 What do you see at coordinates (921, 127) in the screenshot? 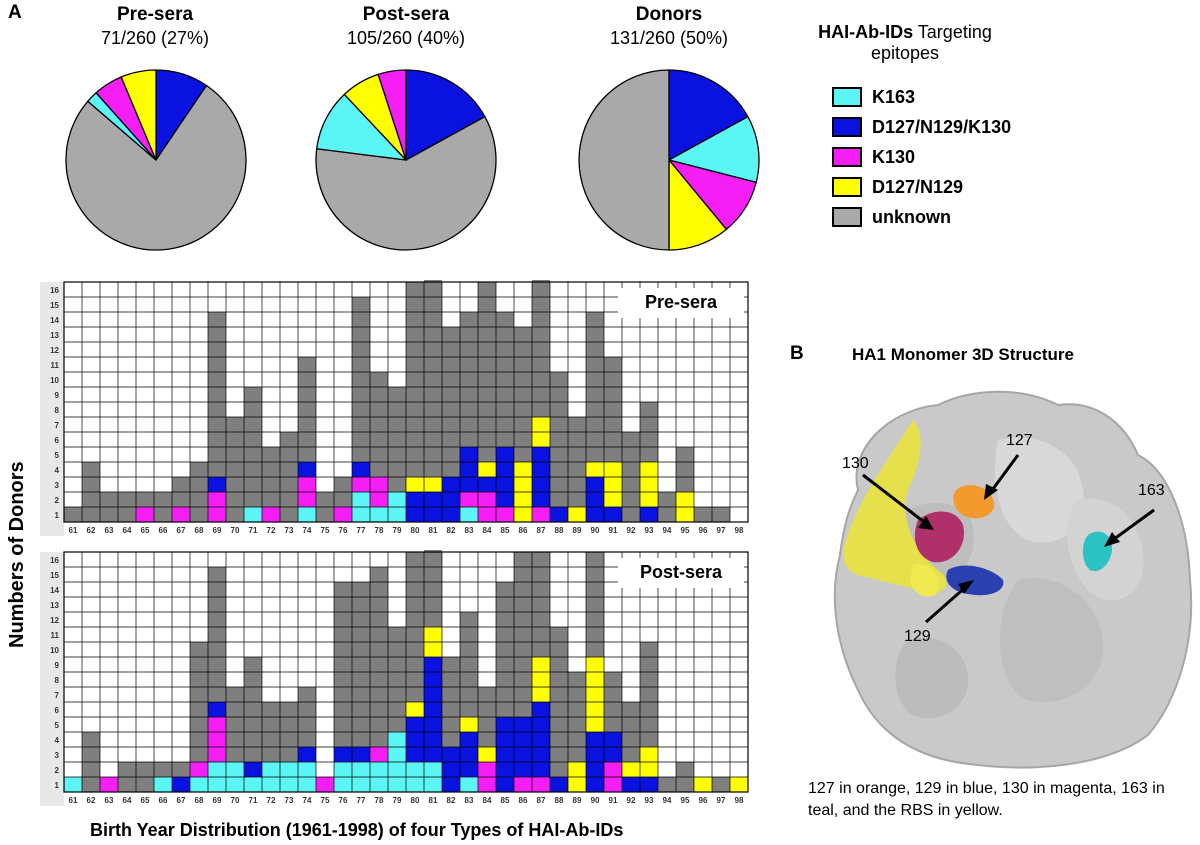
I see `legend-item-d127-n129-k130: D127/N129/K130` at bounding box center [921, 127].